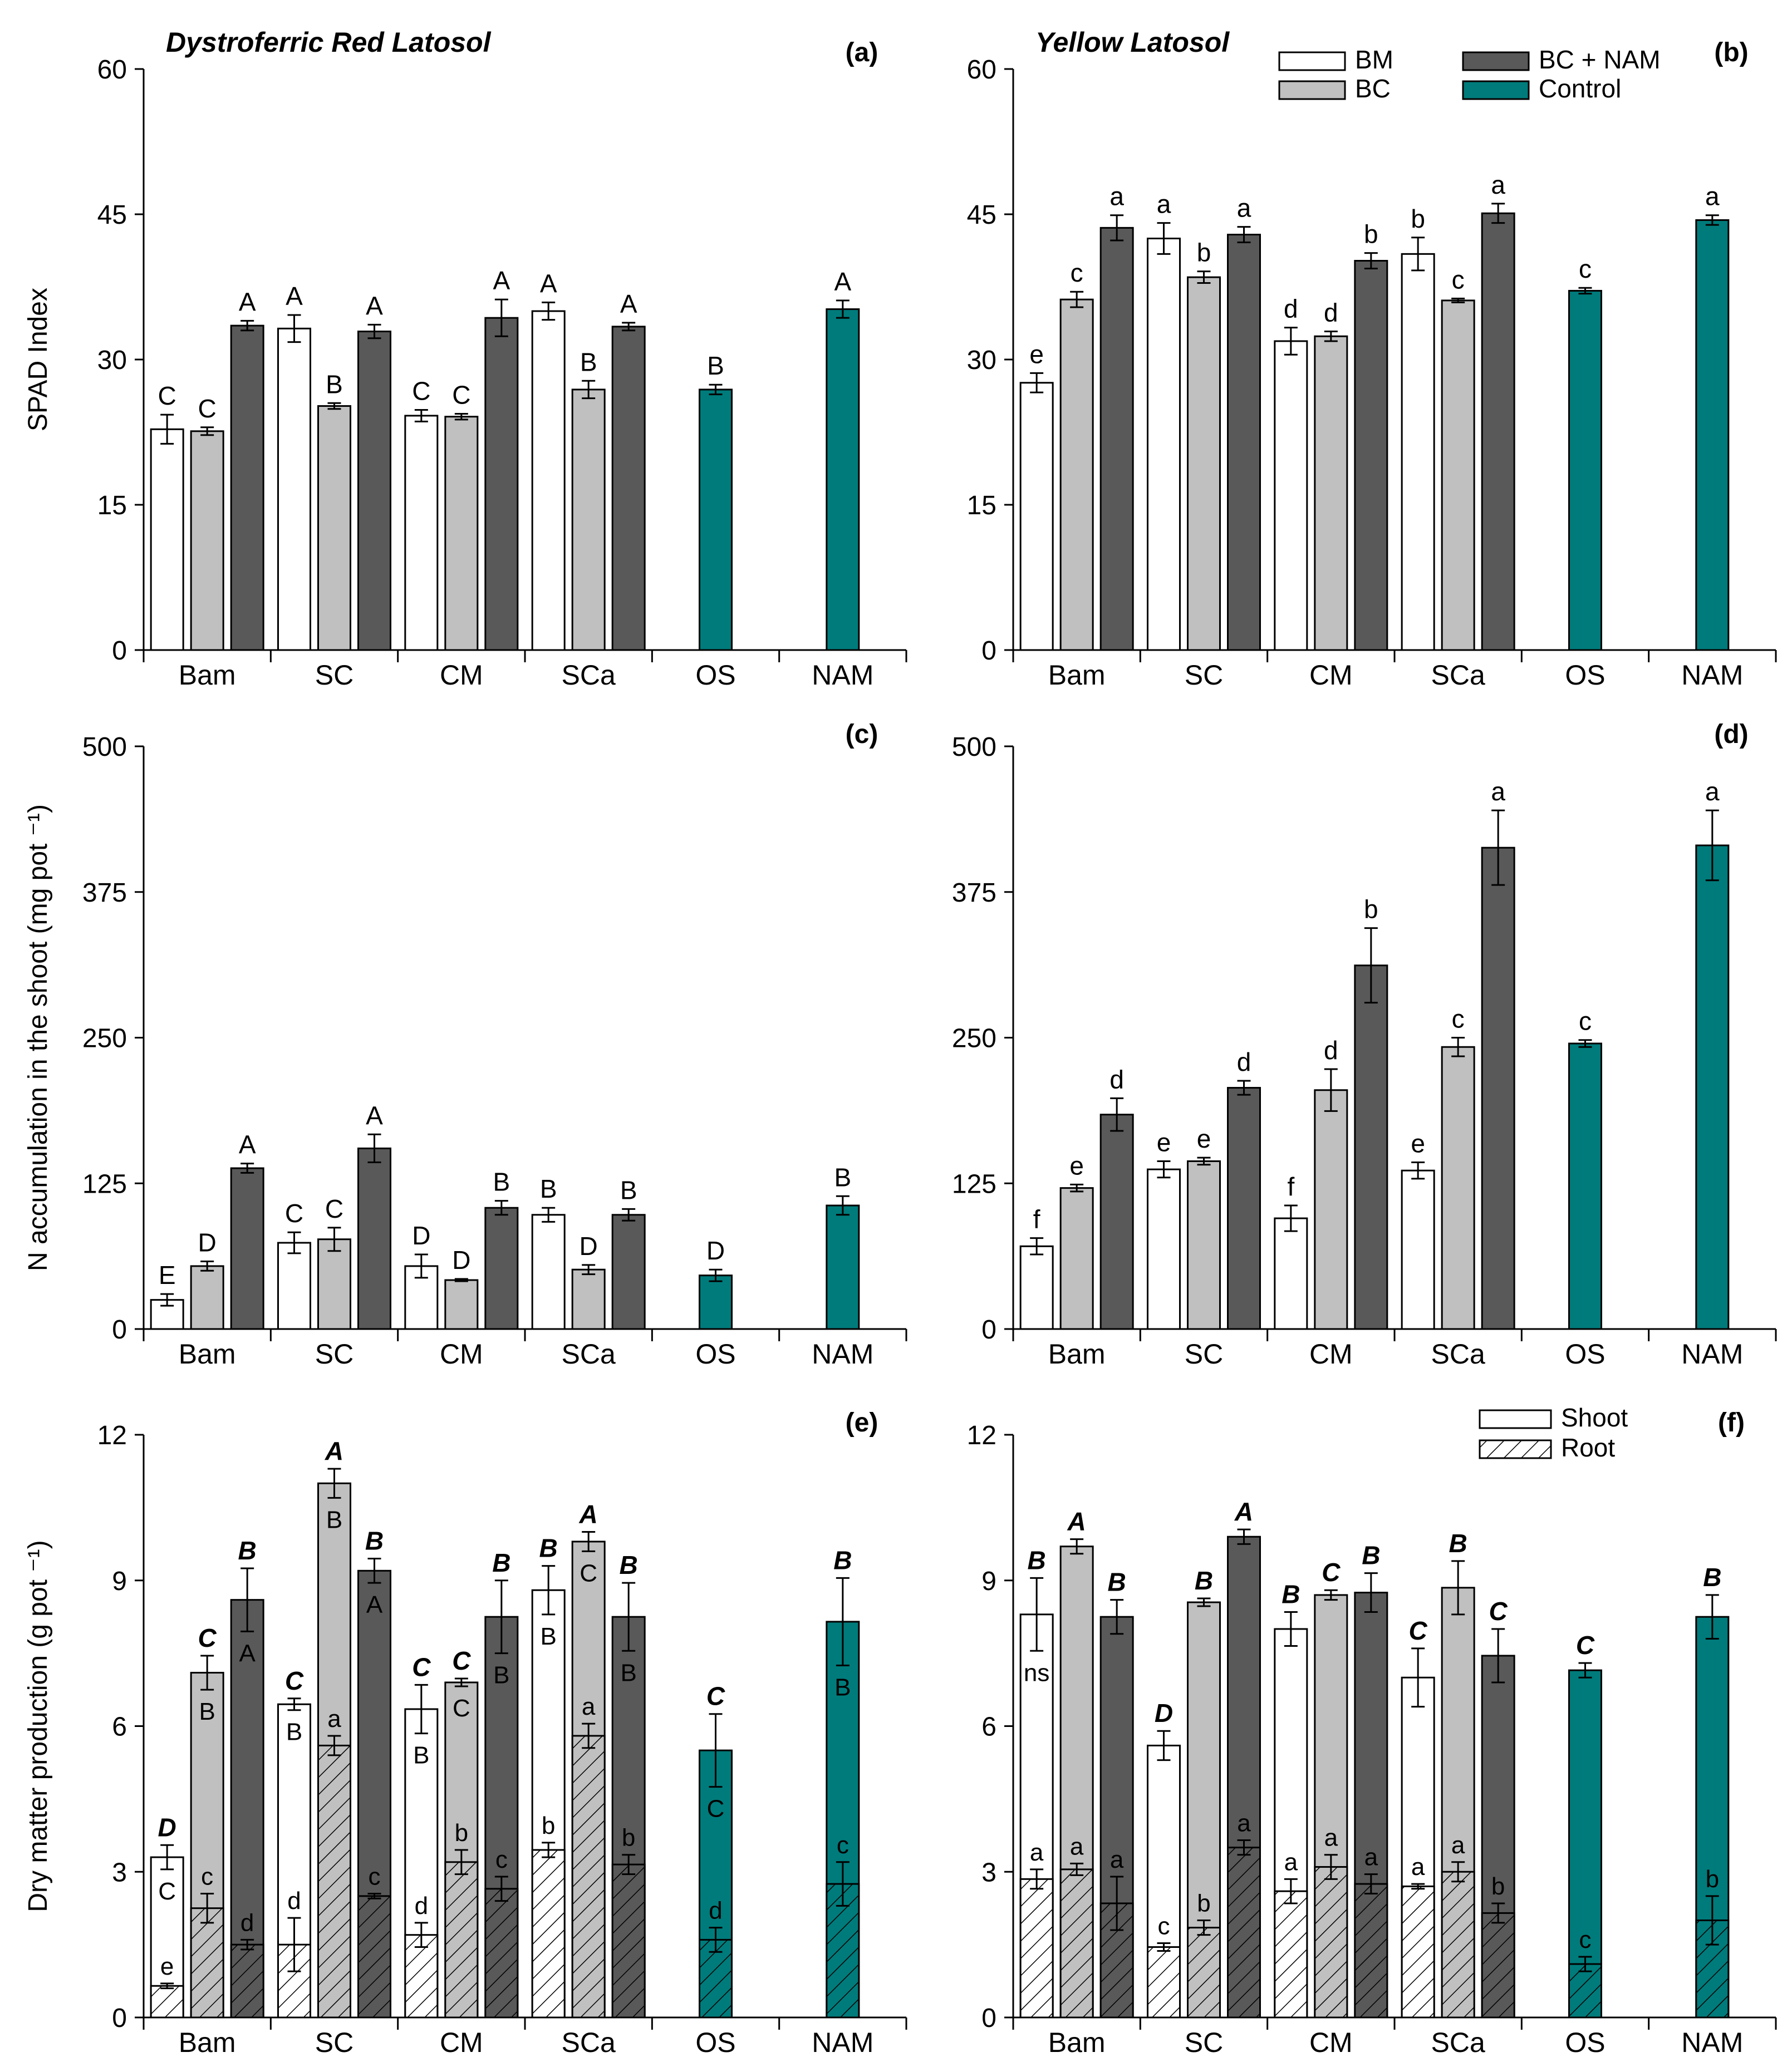 Image resolution: width=1792 pixels, height=2072 pixels. What do you see at coordinates (628, 1785) in the screenshot?
I see `bar-group: B Bb` at bounding box center [628, 1785].